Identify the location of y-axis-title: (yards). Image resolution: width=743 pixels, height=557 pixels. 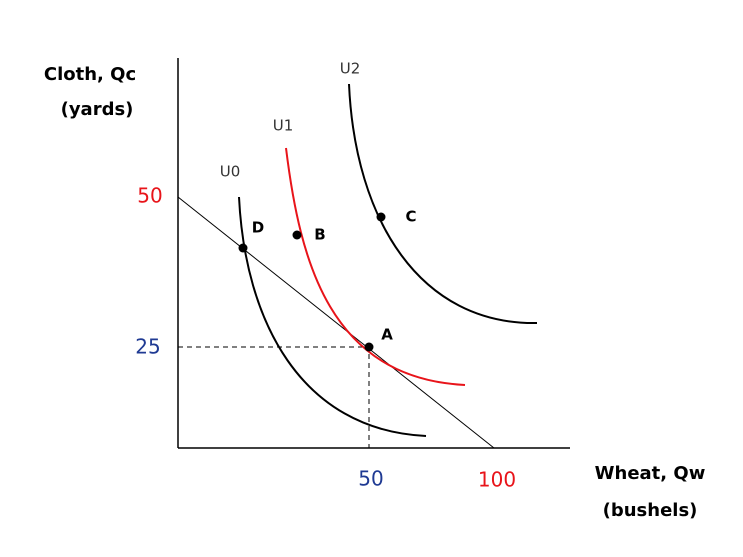
(97, 109).